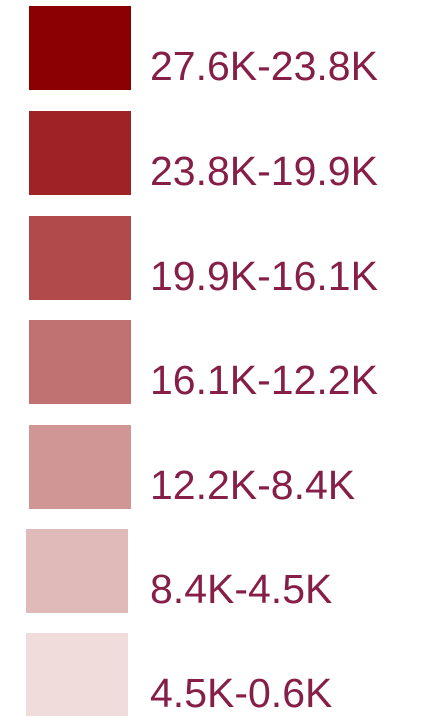 This screenshot has width=426, height=721. I want to click on legend-label: 12.2K-8.4K, so click(252, 485).